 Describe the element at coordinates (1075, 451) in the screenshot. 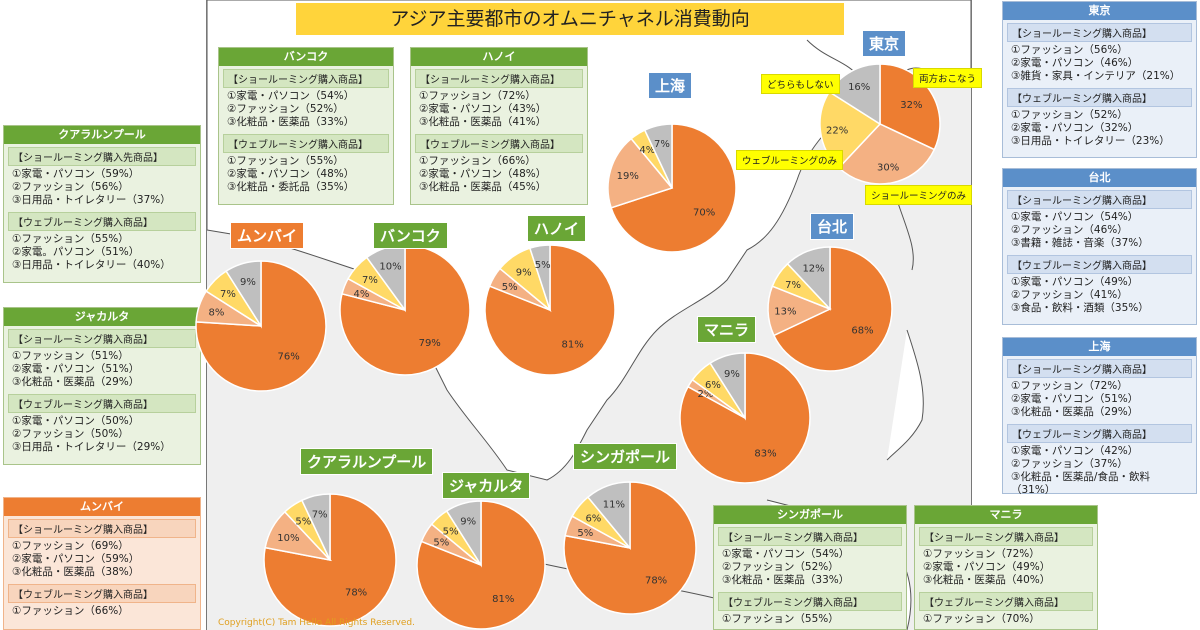

I see `panel-shanghai-web-1: ①家電・パソコン（42%）` at that location.